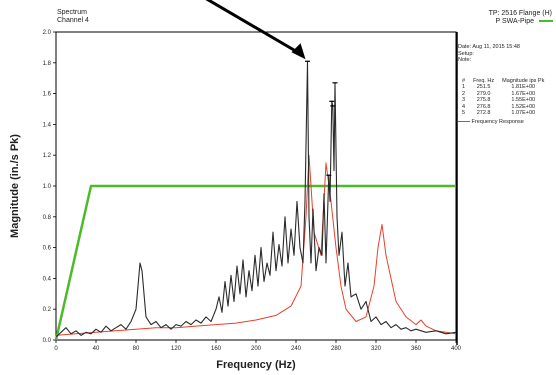  I want to click on x-tick-label: 200, so click(256, 349).